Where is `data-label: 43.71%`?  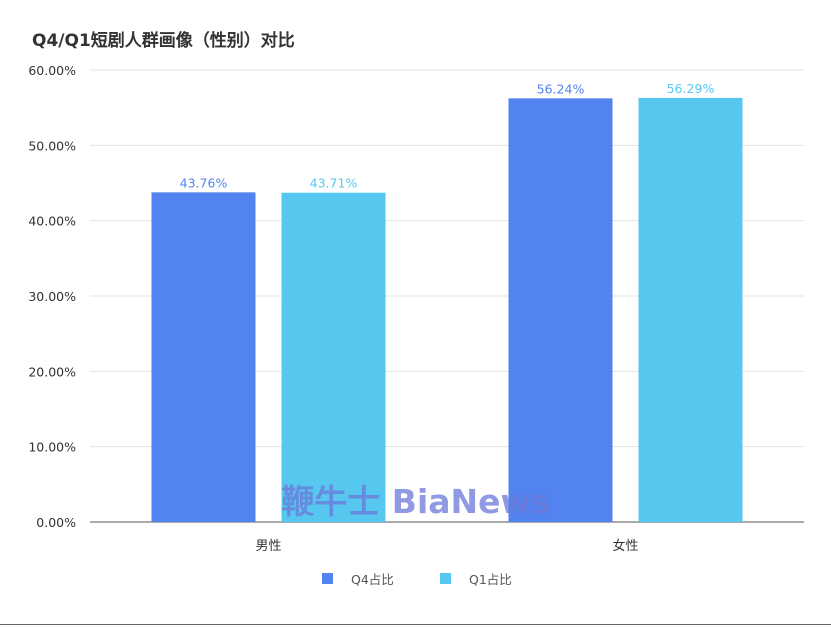 data-label: 43.71% is located at coordinates (334, 183).